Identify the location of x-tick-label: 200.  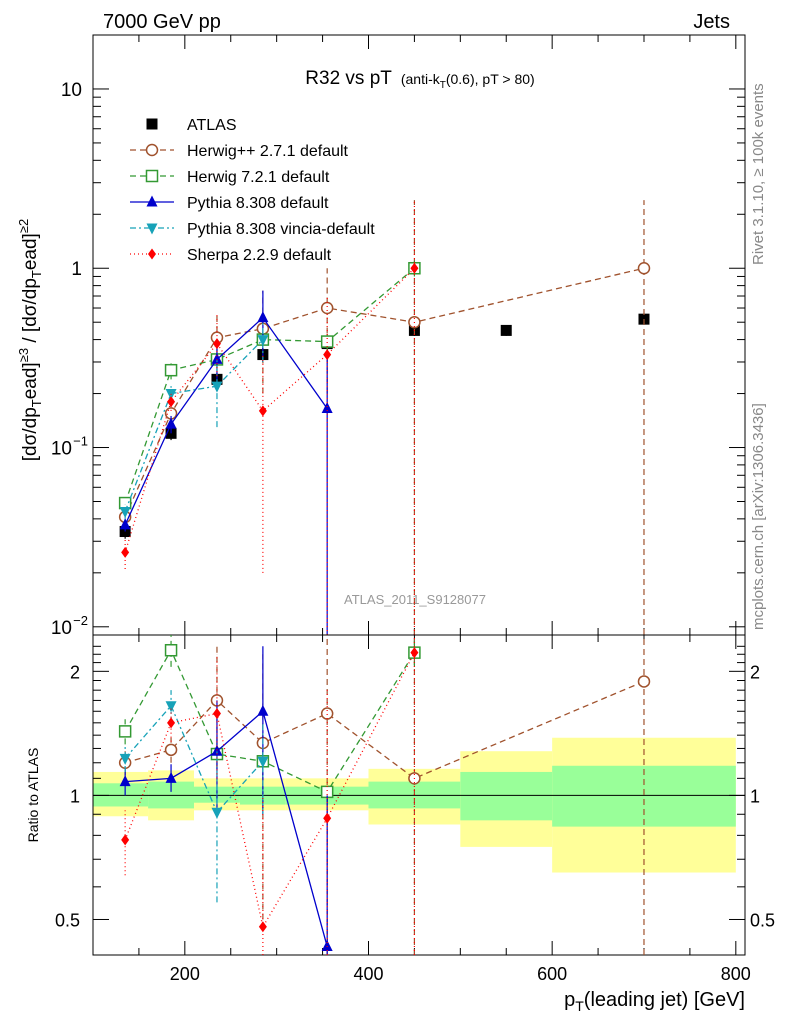
(185, 974).